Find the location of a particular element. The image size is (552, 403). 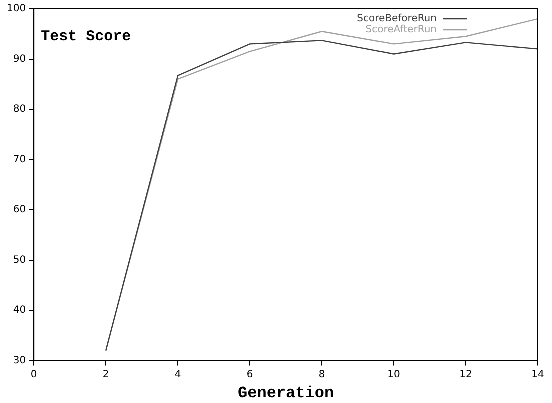

text: Test Score is located at coordinates (86, 37).